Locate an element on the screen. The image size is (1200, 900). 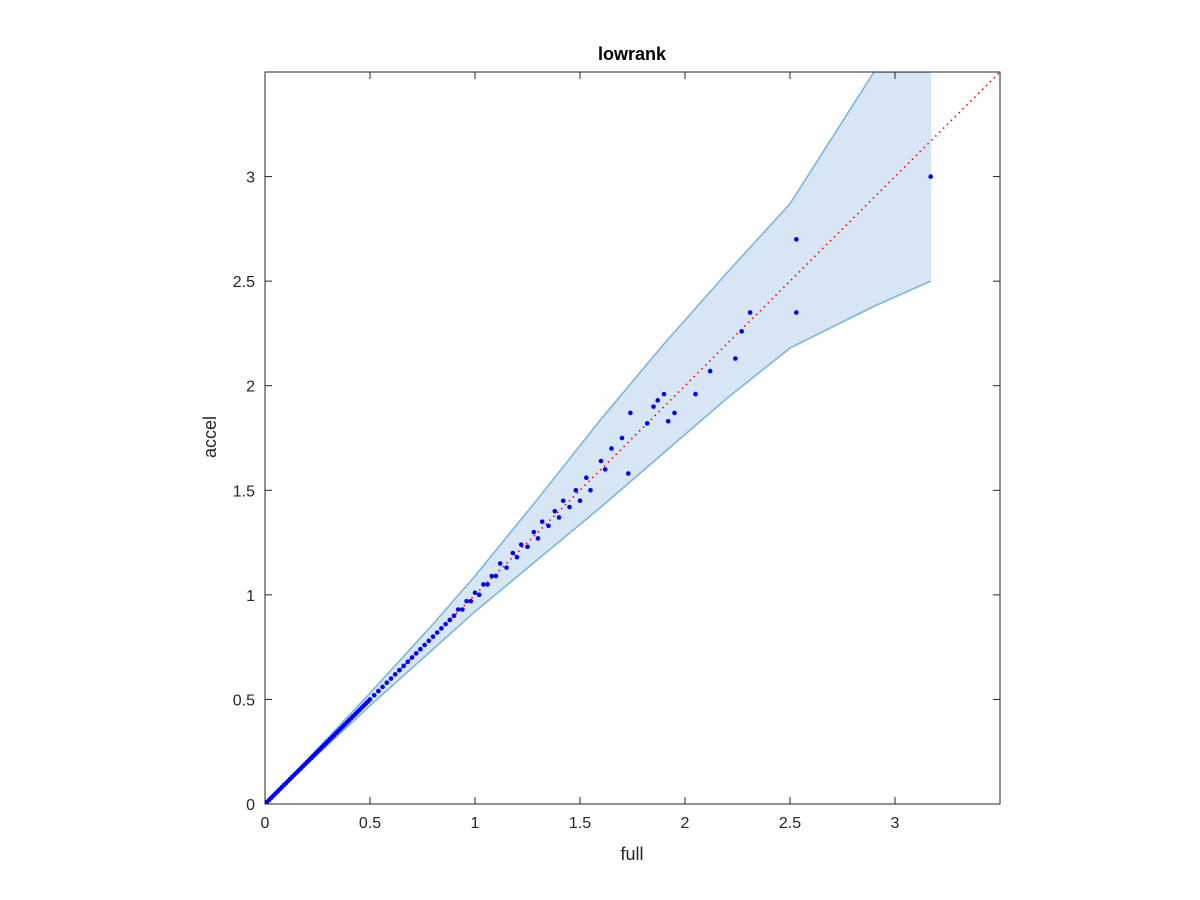
x-tick-label: 1.5 is located at coordinates (580, 823).